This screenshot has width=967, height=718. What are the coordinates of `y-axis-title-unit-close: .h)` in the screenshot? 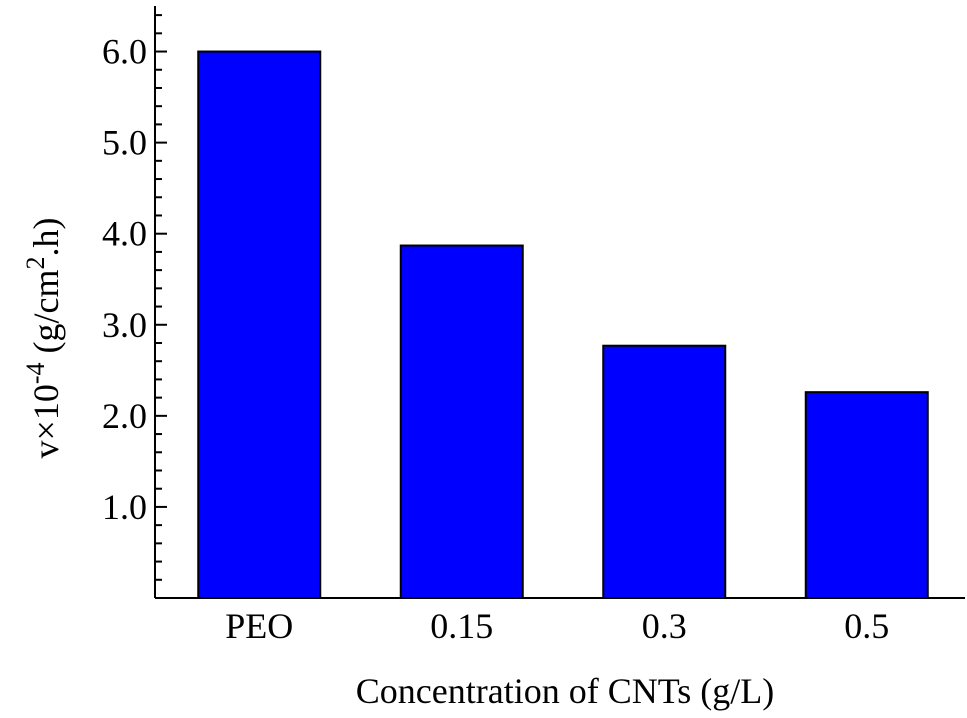 It's located at (46, 237).